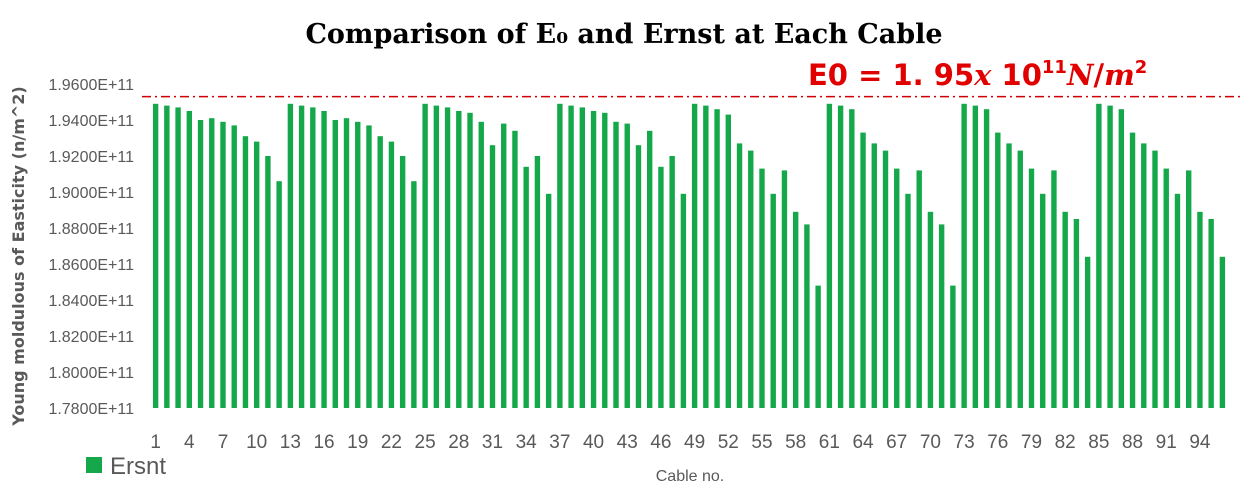 The image size is (1248, 497). Describe the element at coordinates (91, 157) in the screenshot. I see `y-tick-label: 1.9200E+11` at that location.